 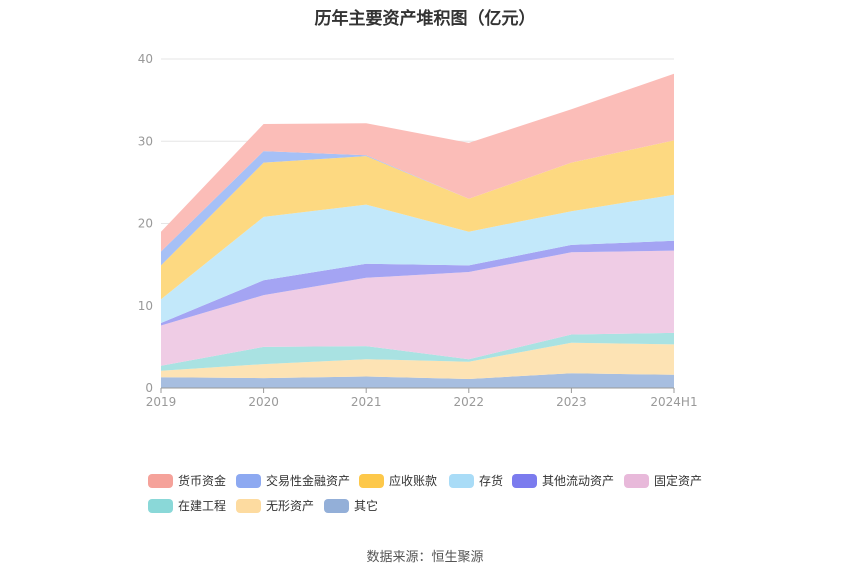 I want to click on chart-title: 历年主要资产堆积图（亿元）, so click(x=425, y=19).